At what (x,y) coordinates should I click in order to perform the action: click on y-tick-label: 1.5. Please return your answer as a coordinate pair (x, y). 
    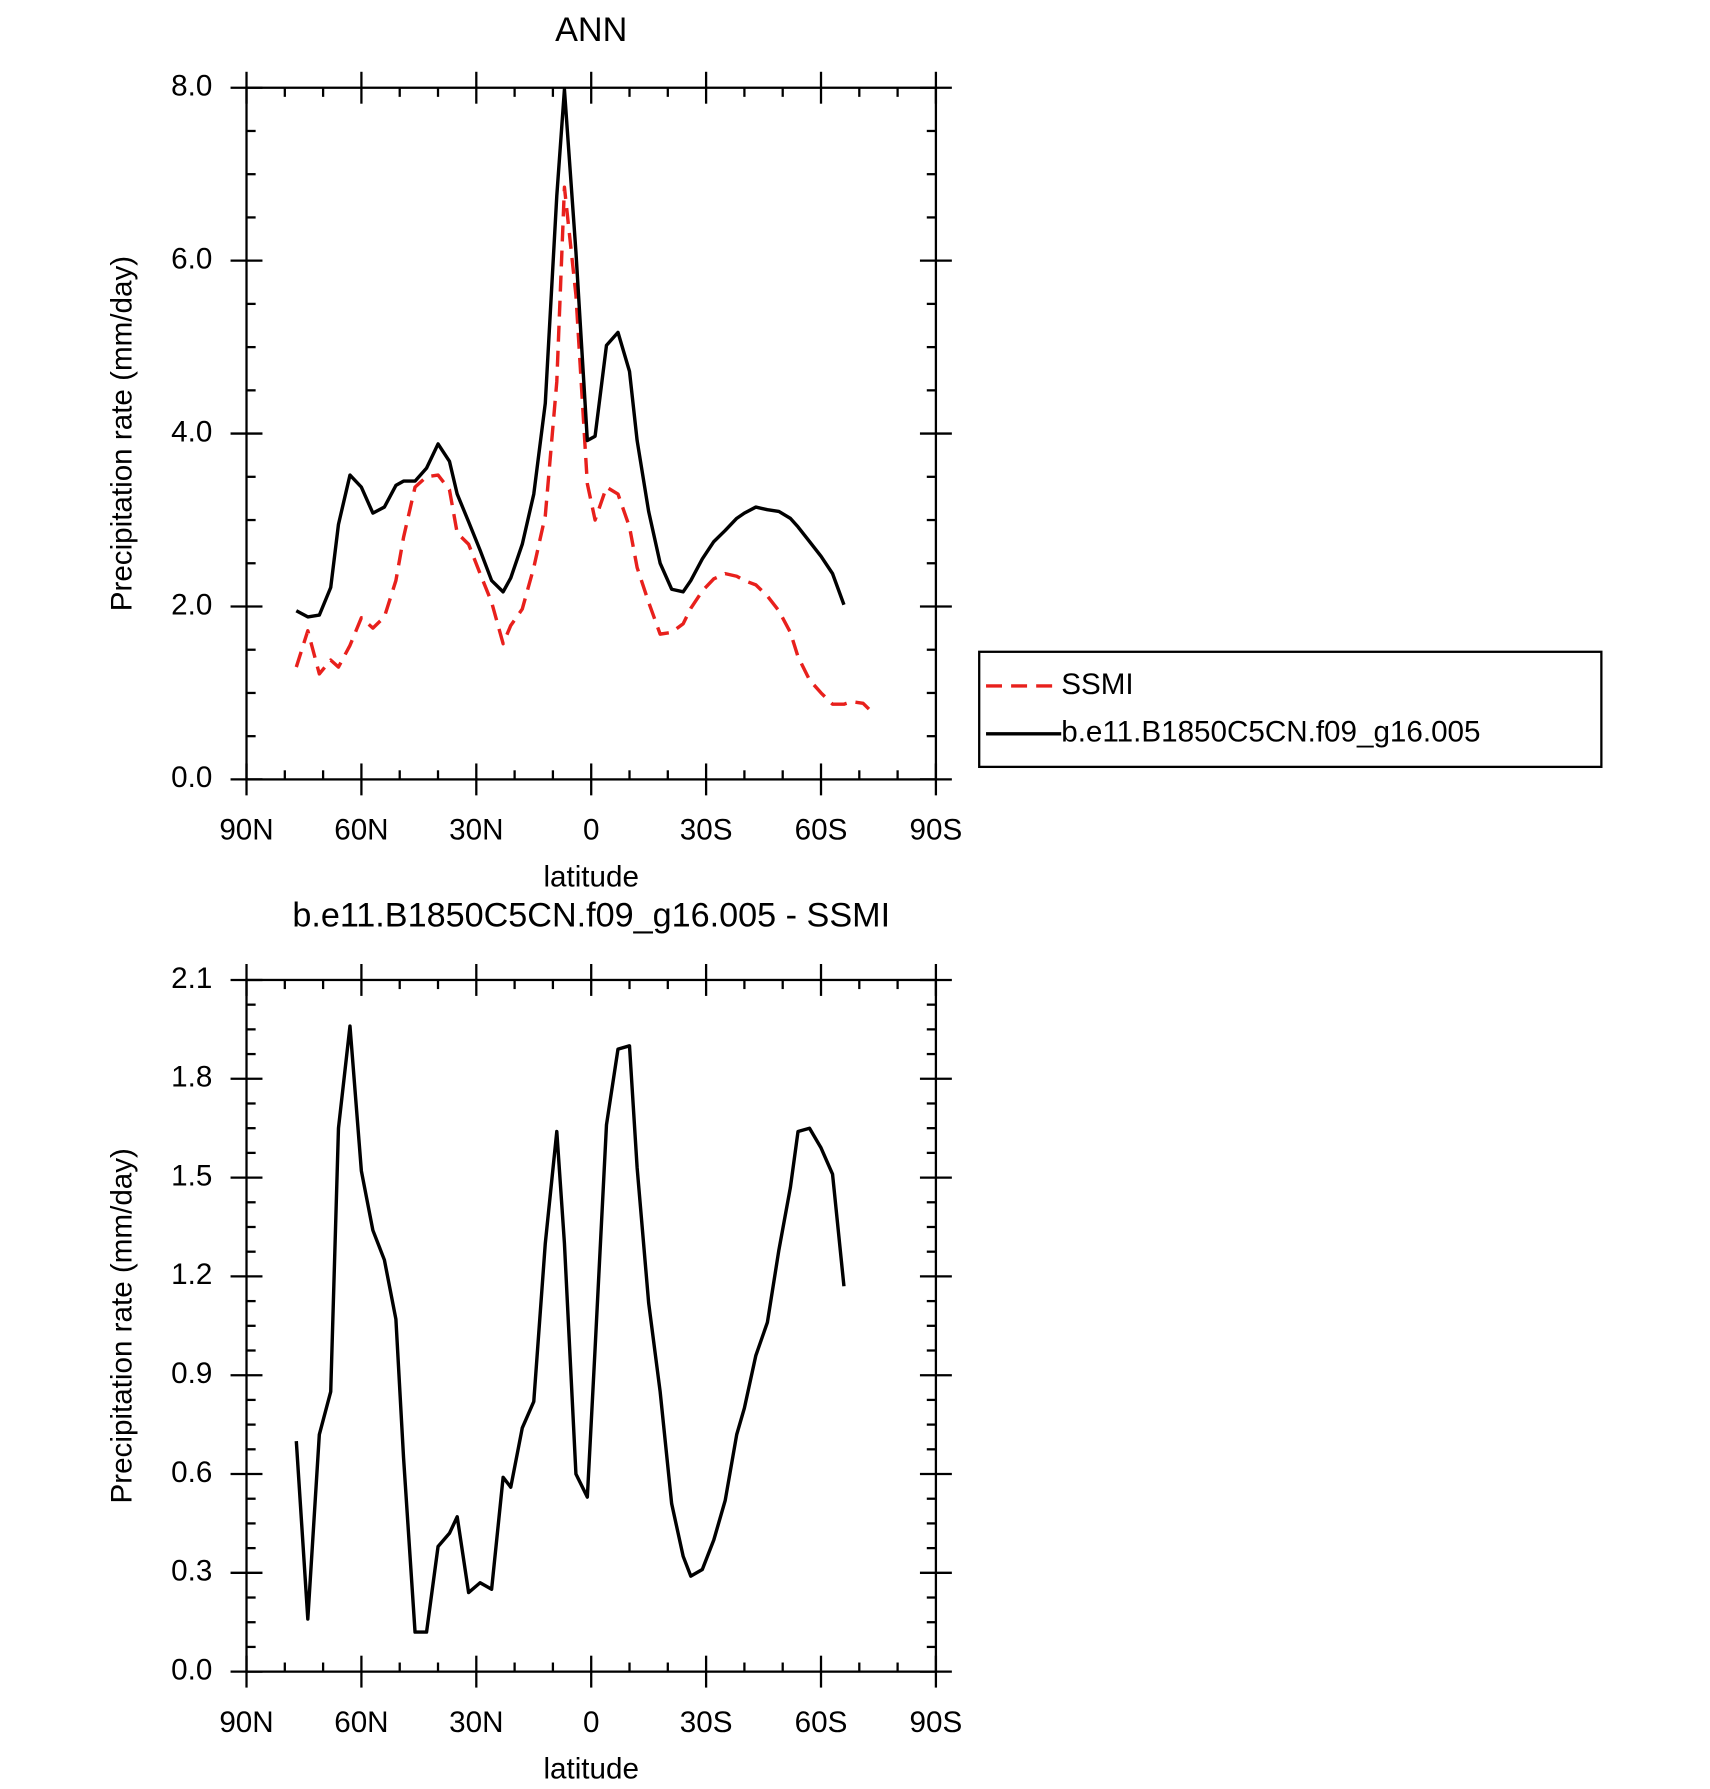
    Looking at the image, I should click on (191, 1175).